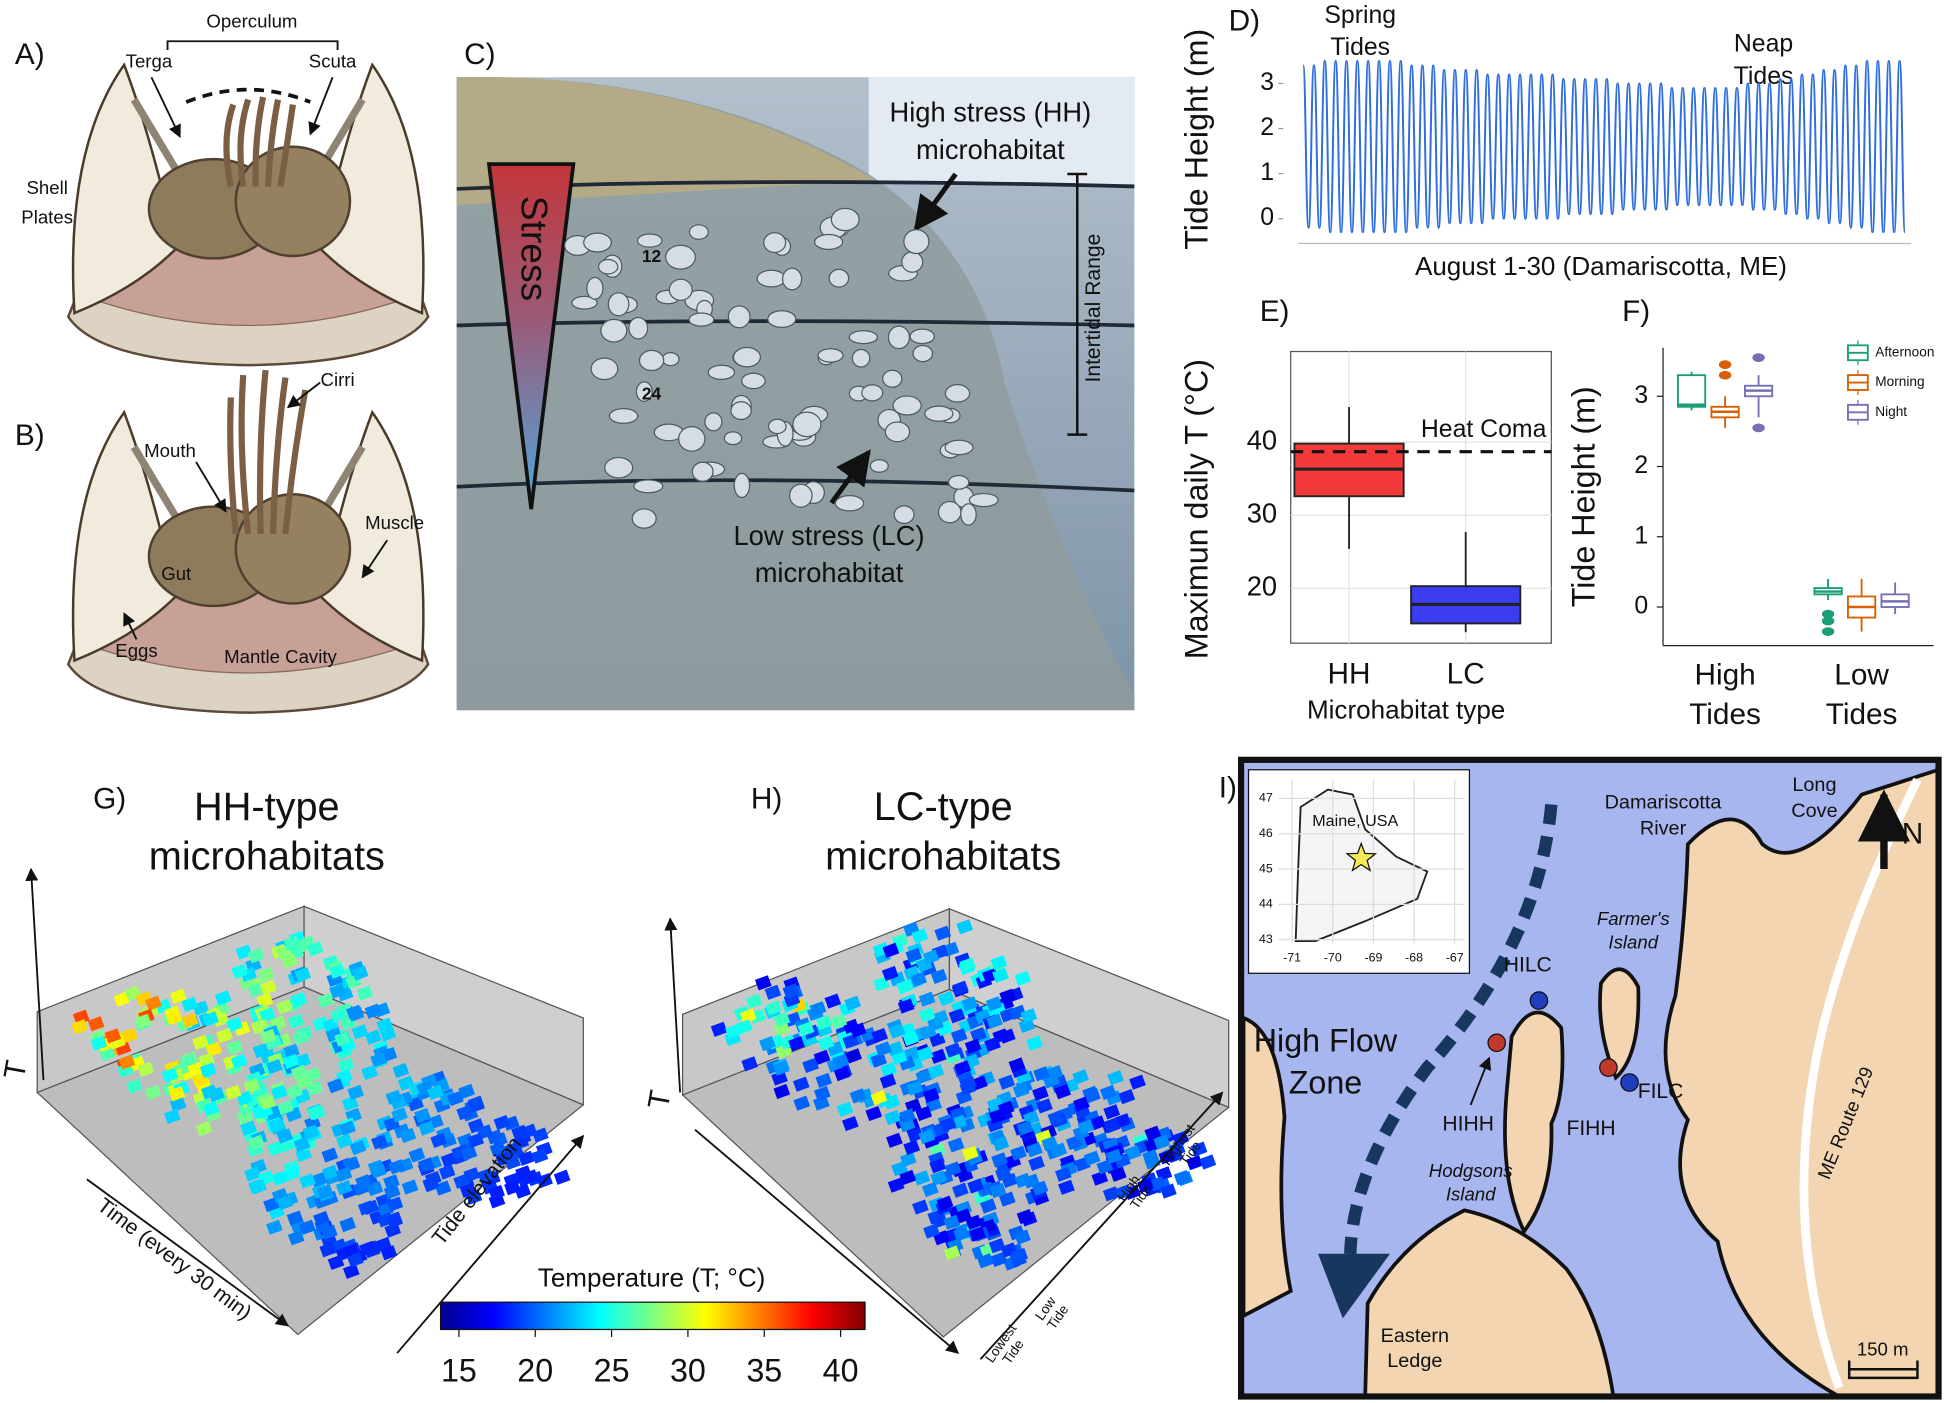 This screenshot has height=1403, width=1946. Describe the element at coordinates (109, 799) in the screenshot. I see `panel-label: G)` at that location.